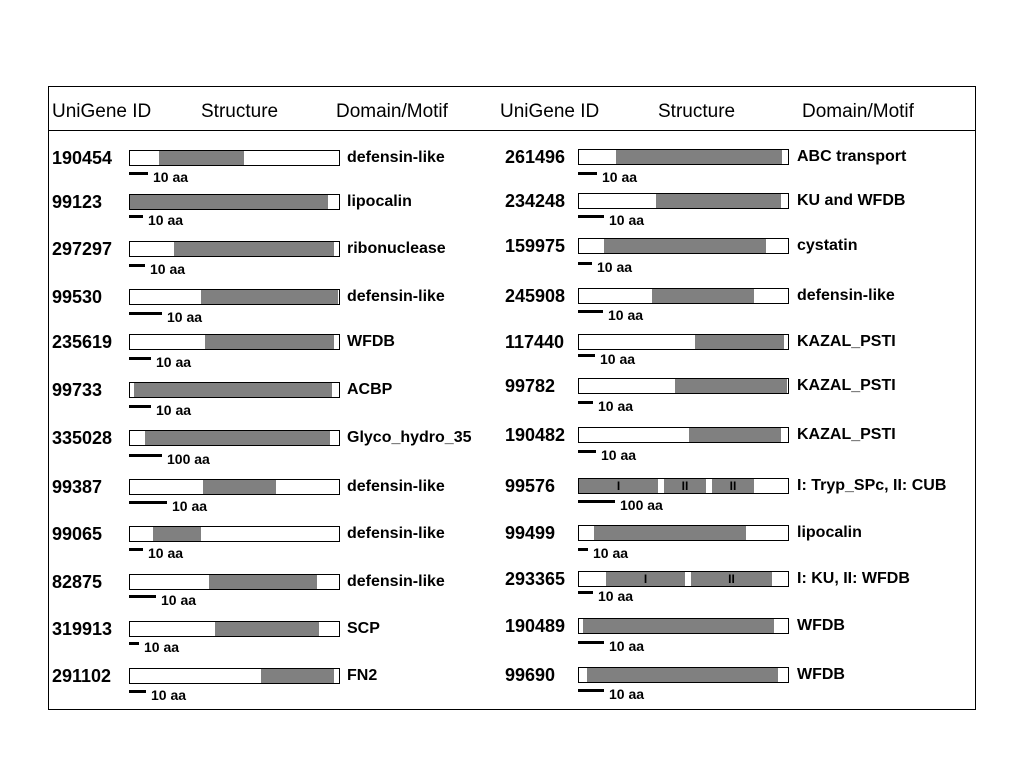 This screenshot has width=1024, height=776. What do you see at coordinates (363, 628) in the screenshot?
I see `domain-motif-label: SCP` at bounding box center [363, 628].